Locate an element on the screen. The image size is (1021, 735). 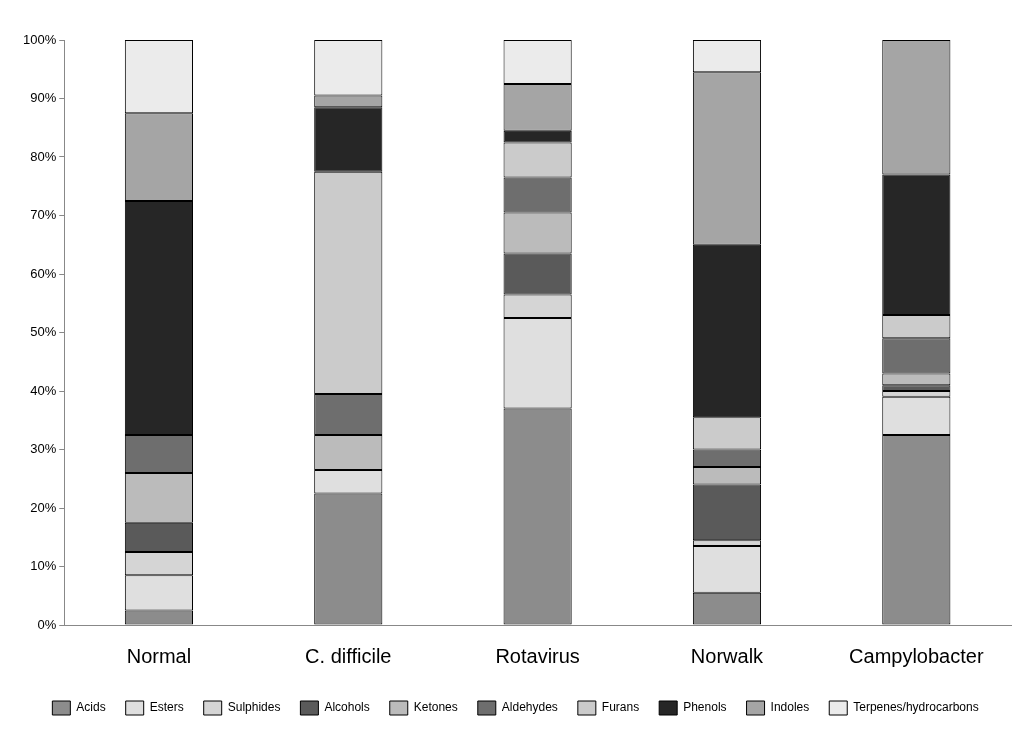
y-tick-label: 40% is located at coordinates (43, 390).